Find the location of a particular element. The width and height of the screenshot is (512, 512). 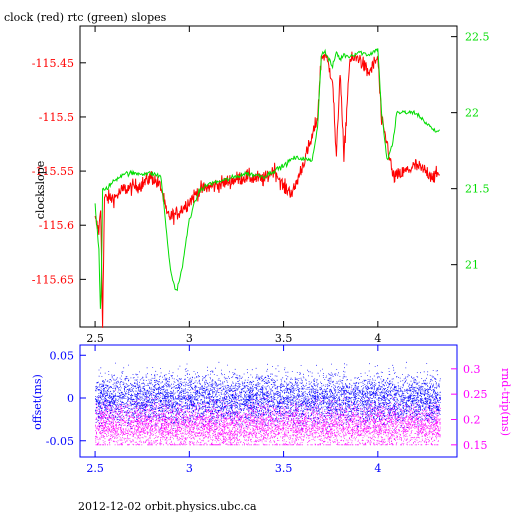

y-tick-label: -115.6 is located at coordinates (56, 225).